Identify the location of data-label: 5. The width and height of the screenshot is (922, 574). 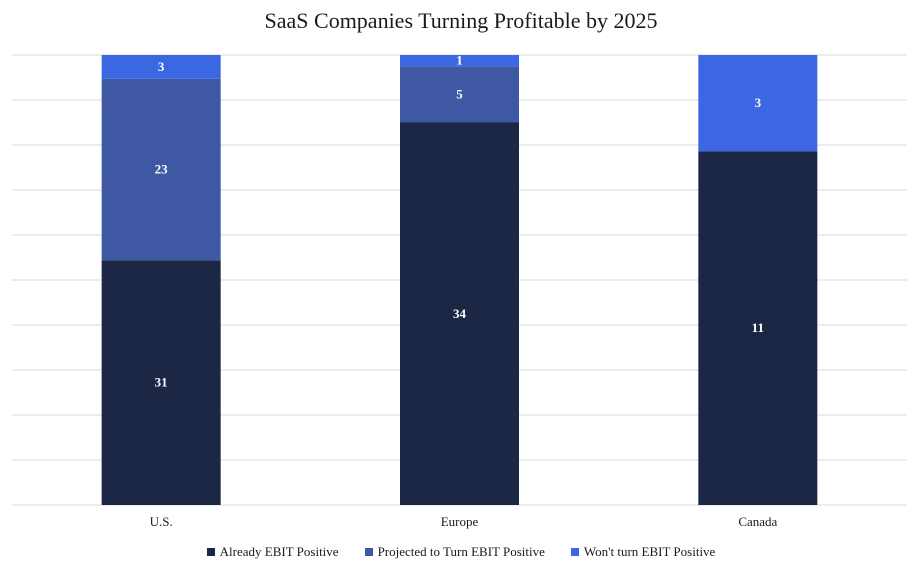
(459, 93).